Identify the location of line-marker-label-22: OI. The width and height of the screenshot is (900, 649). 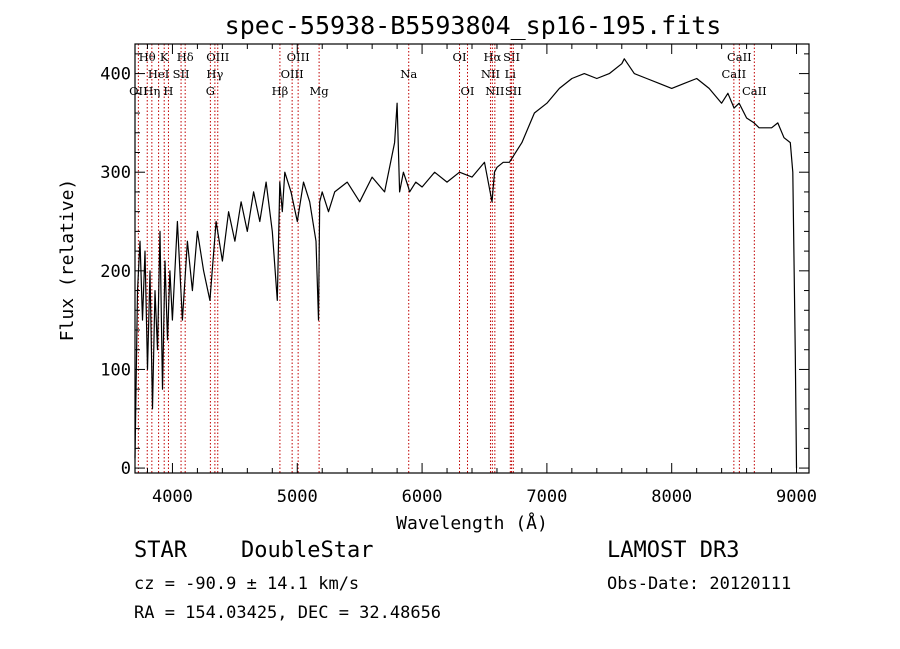
(468, 91).